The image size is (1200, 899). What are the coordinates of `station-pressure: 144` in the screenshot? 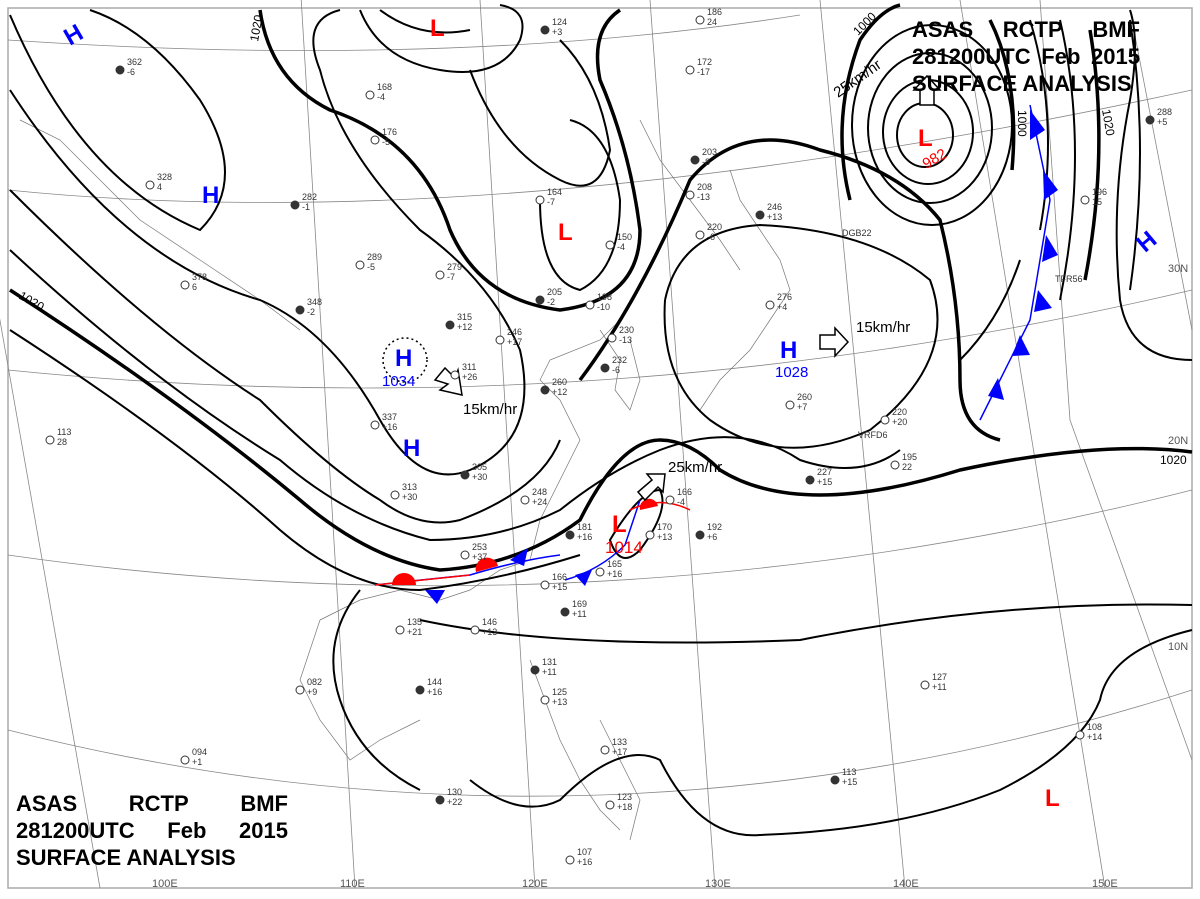 It's located at (434, 682).